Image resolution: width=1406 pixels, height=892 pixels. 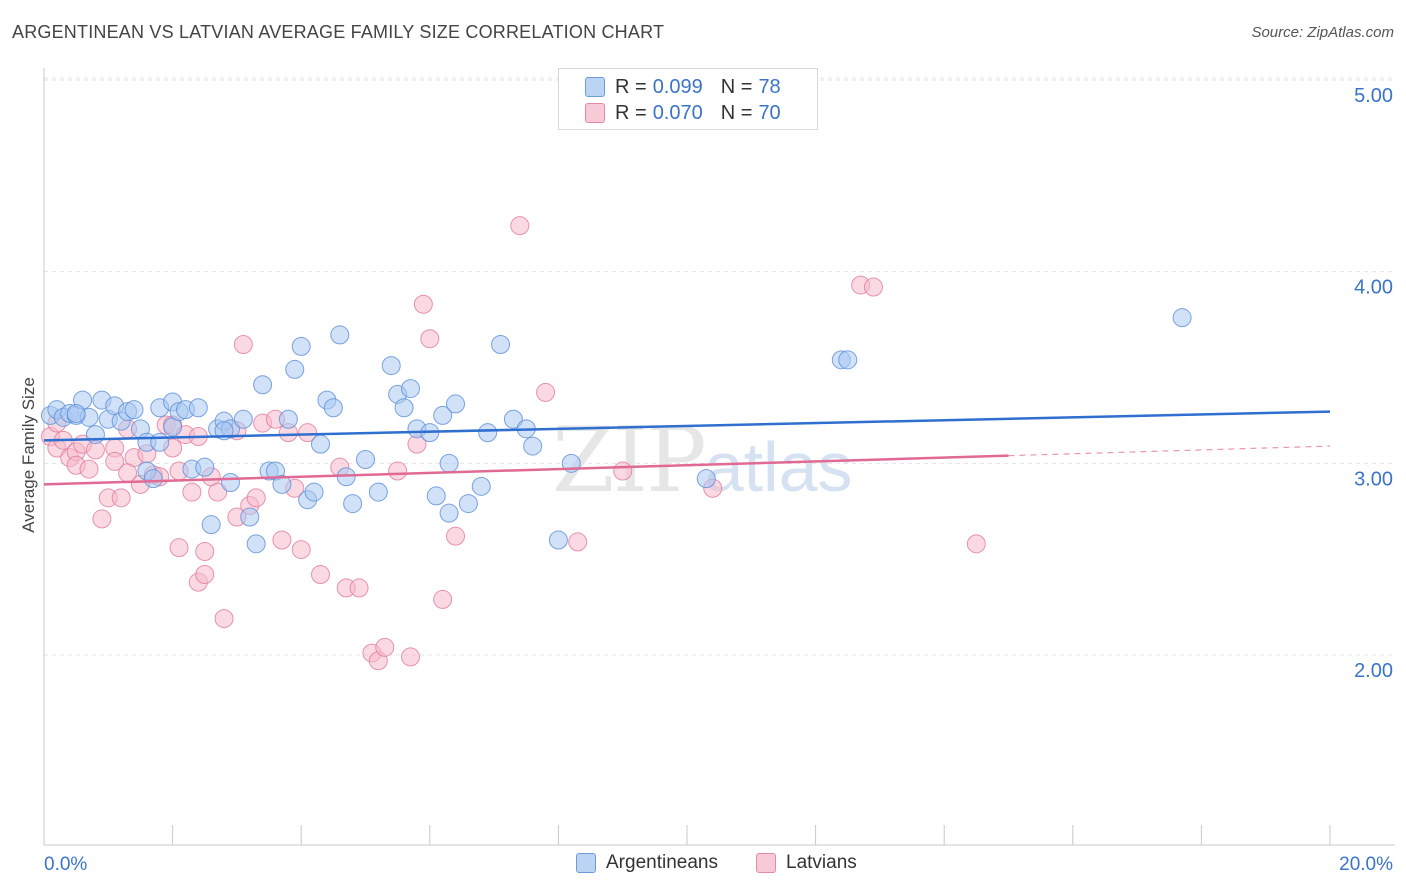 I want to click on x-tick-label: 0.0%, so click(x=65, y=864).